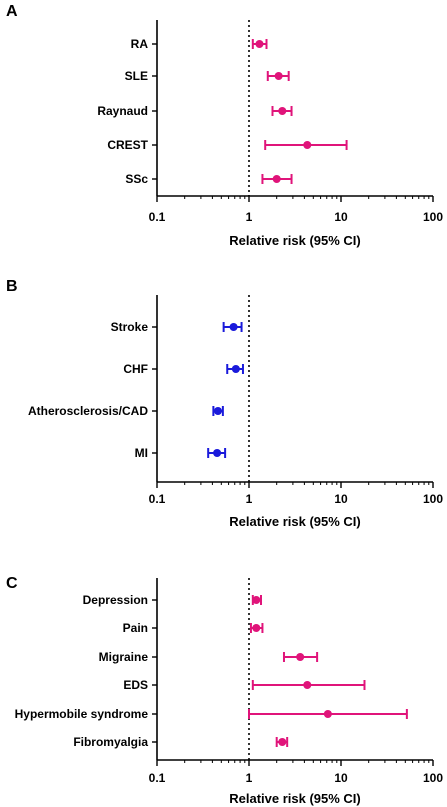  Describe the element at coordinates (135, 685) in the screenshot. I see `category-label: EDS` at that location.